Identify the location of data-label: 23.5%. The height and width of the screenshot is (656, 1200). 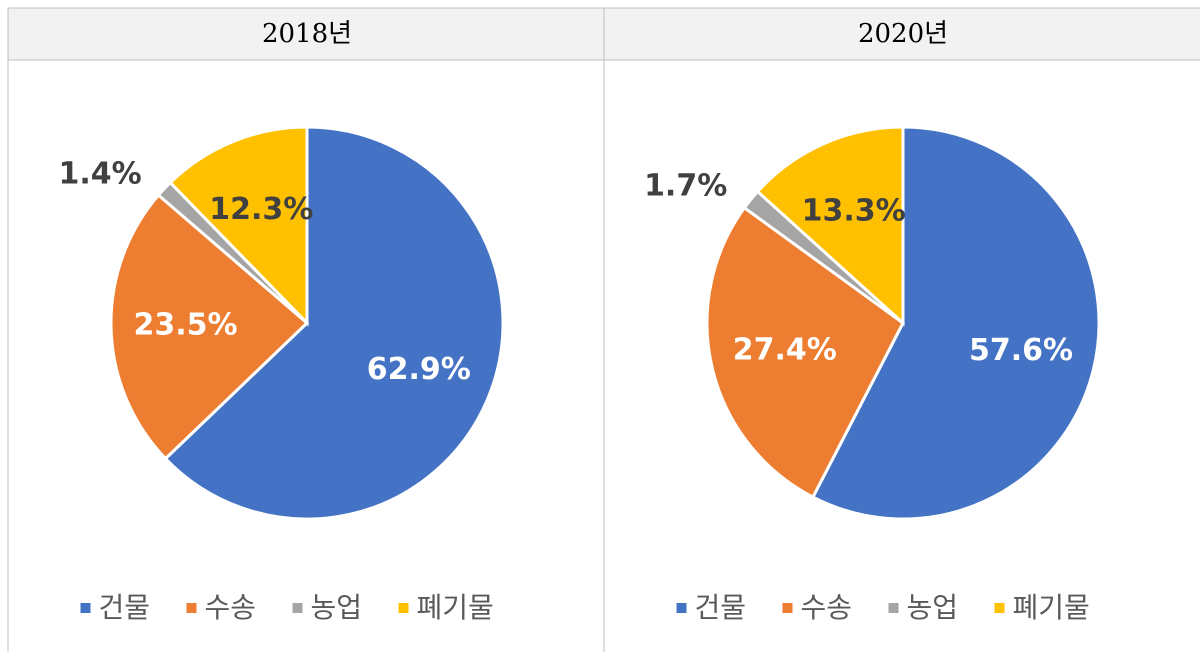
(185, 325).